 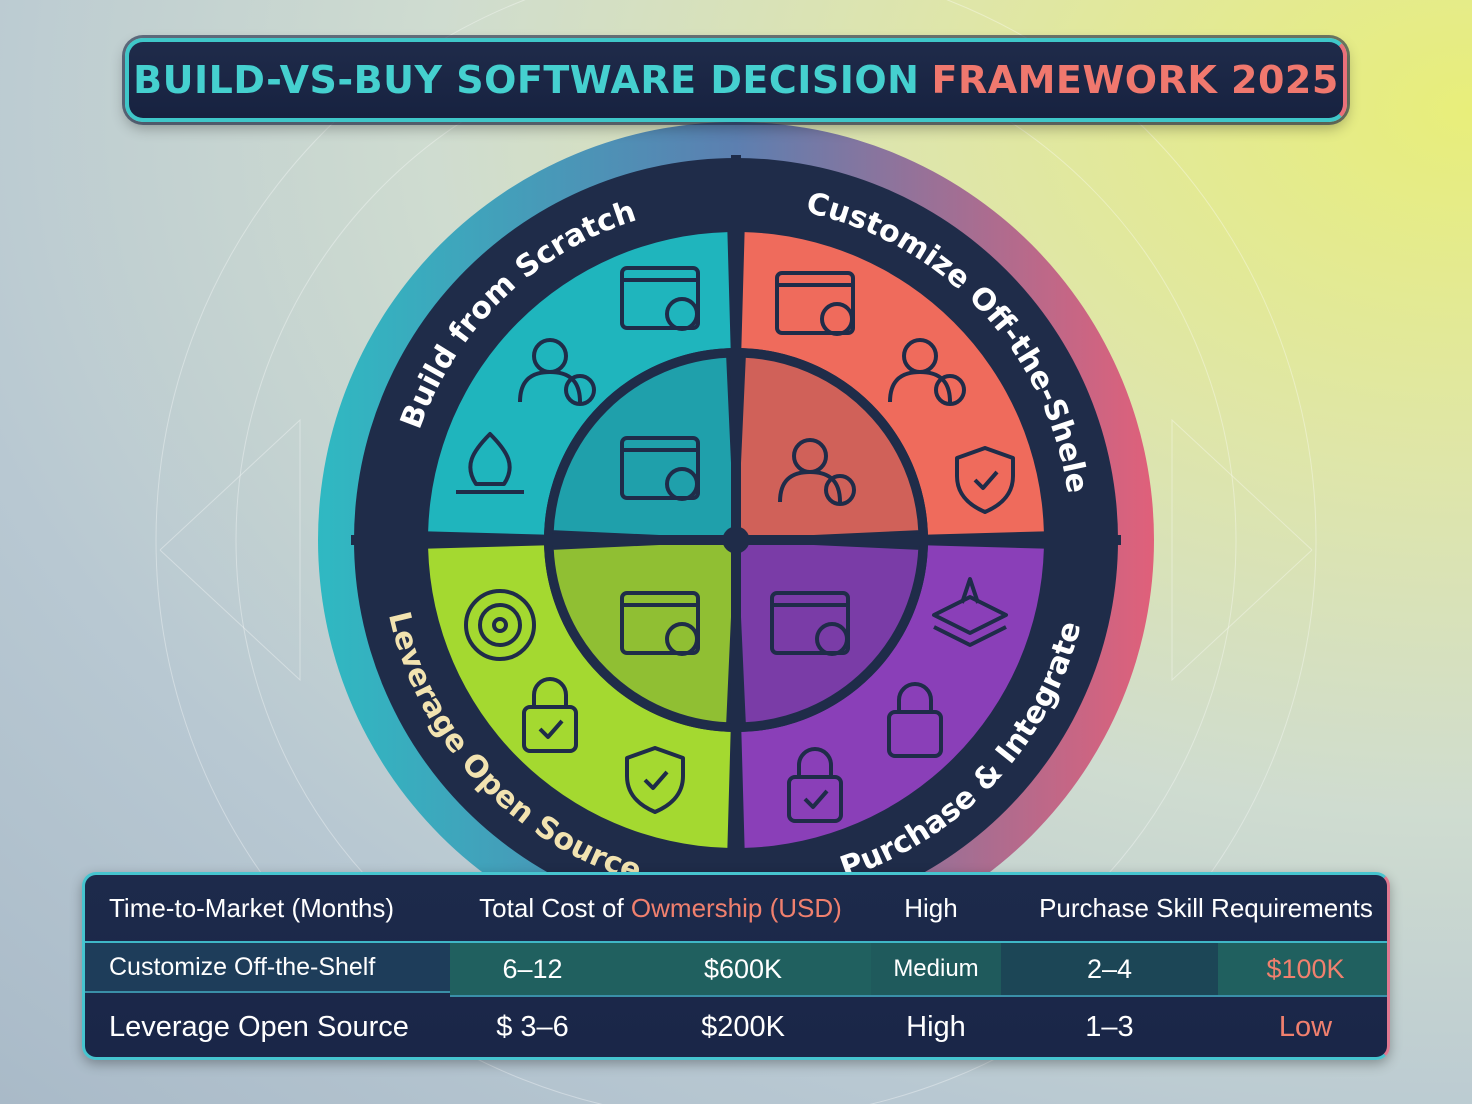 I want to click on developer-icon, so click(x=557, y=372).